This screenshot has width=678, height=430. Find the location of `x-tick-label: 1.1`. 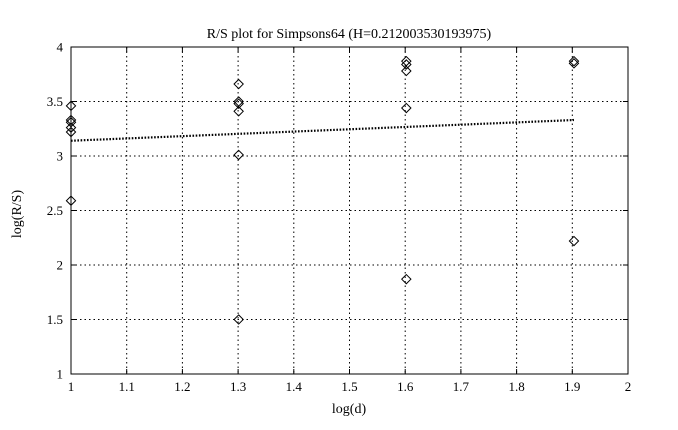

x-tick-label: 1.1 is located at coordinates (127, 386).